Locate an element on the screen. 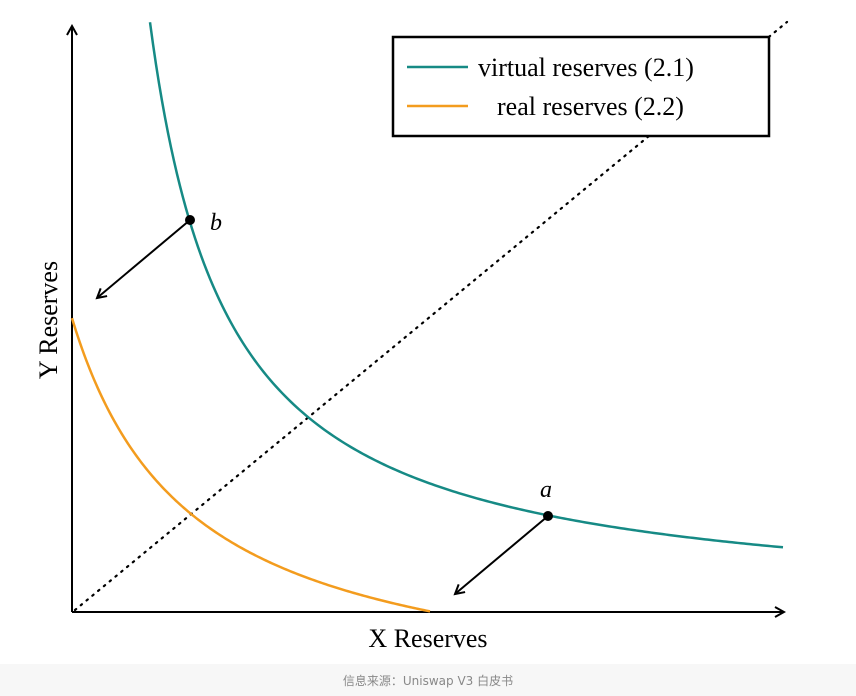 The width and height of the screenshot is (856, 696). point-b is located at coordinates (190, 220).